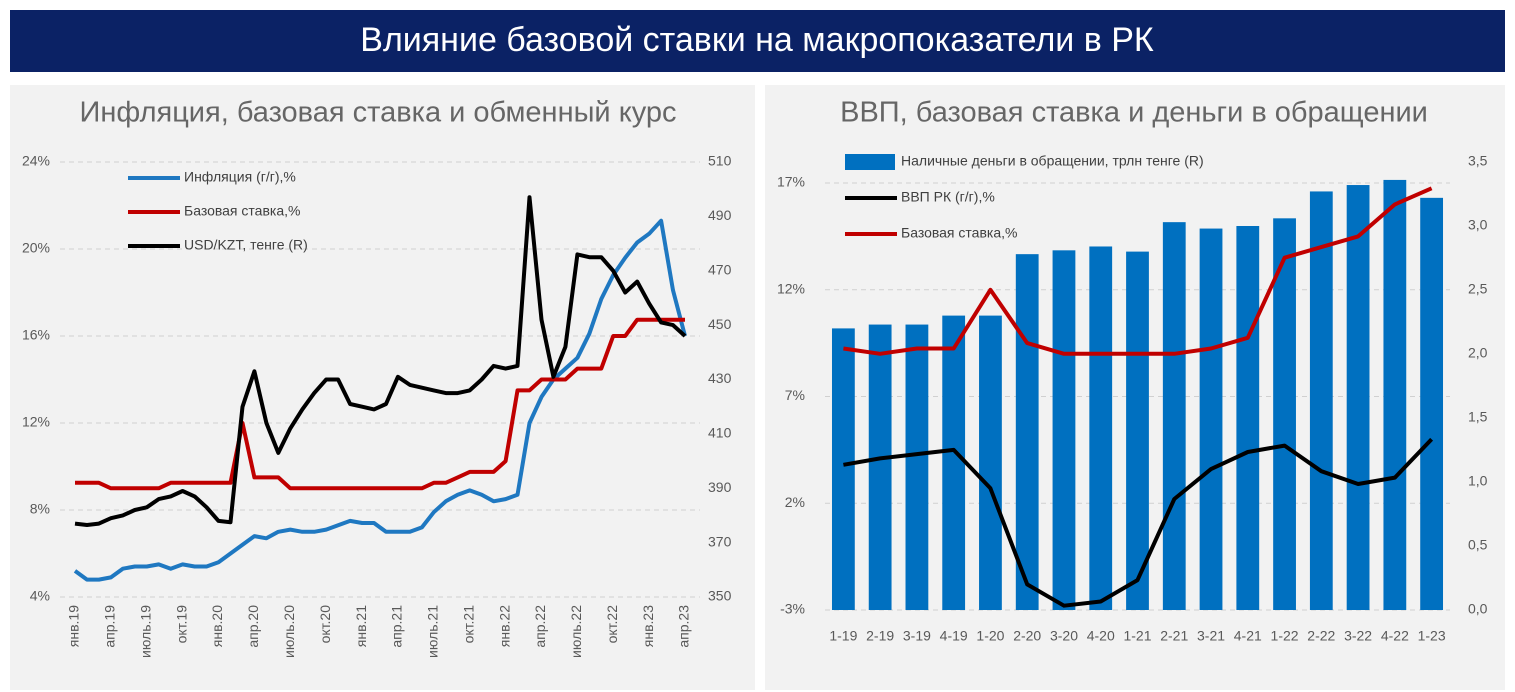  I want to click on x-tick-label: 1-21, so click(1137, 636).